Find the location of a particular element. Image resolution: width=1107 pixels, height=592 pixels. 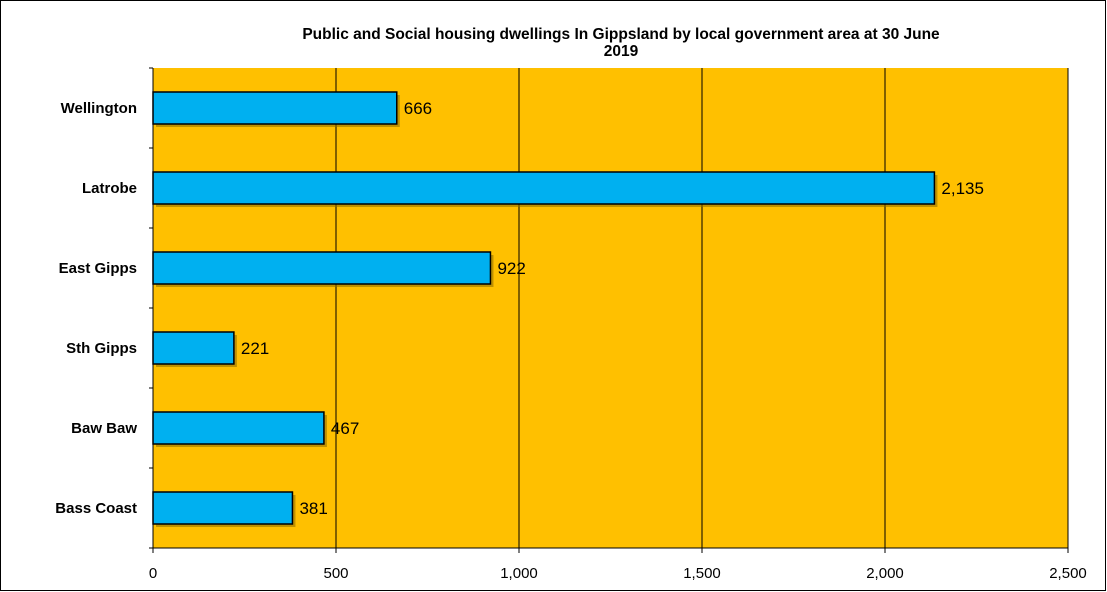

x-tick-label: 1,000 is located at coordinates (519, 573).